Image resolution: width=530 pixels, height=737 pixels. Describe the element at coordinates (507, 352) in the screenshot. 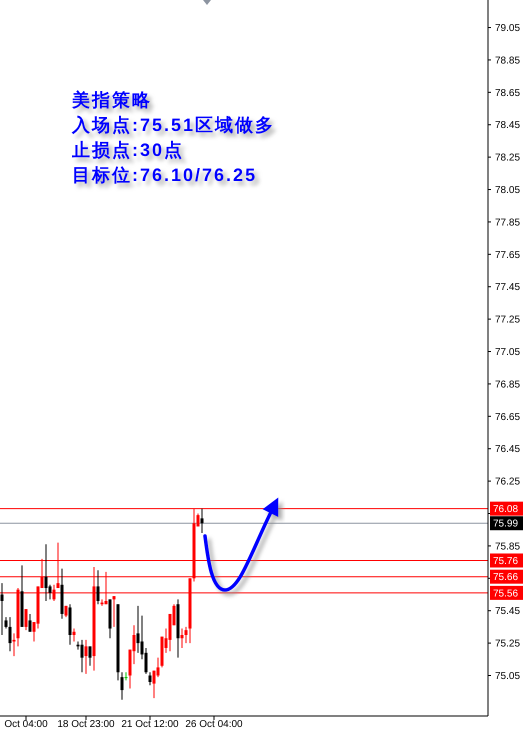

I see `y-tick-label: 77.05` at that location.